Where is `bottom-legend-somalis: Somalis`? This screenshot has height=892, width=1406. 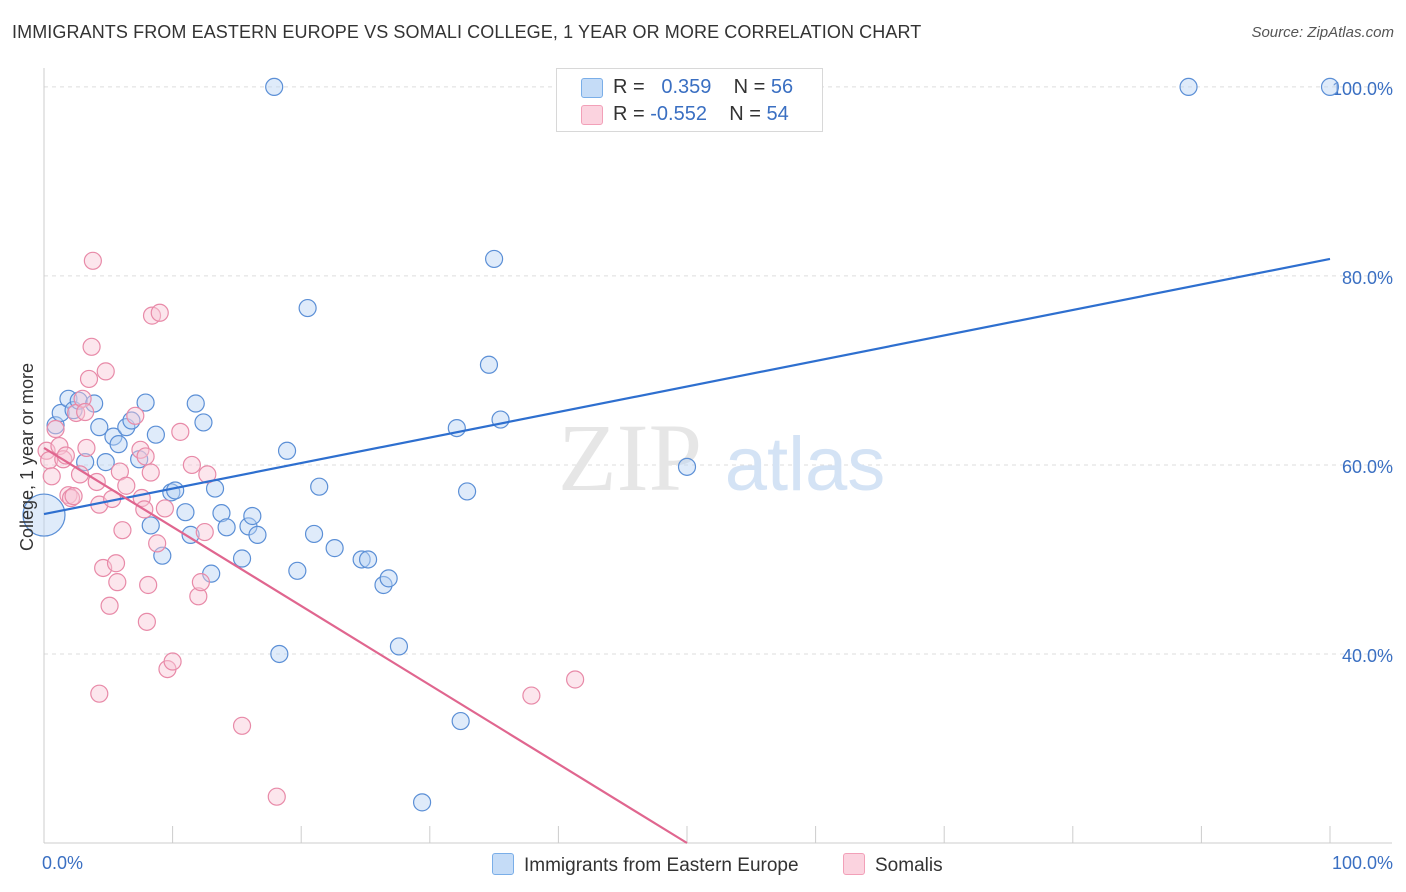
bottom-legend-somalis: Somalis is located at coordinates (893, 865).